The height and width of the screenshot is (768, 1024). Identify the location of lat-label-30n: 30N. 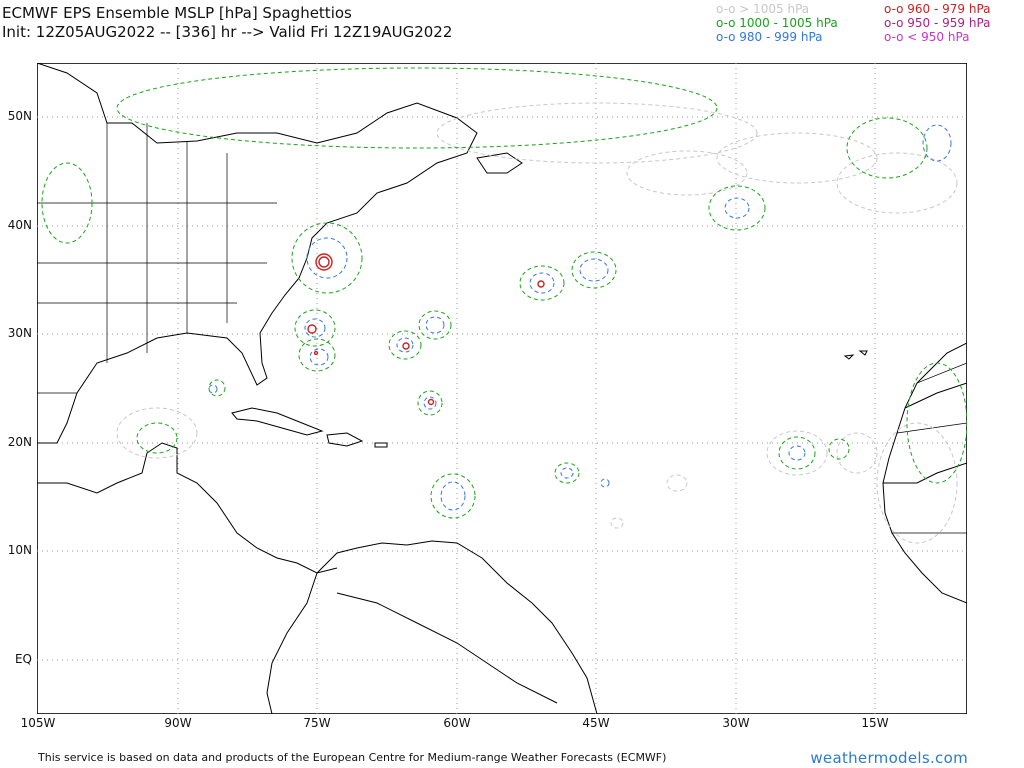
(19, 333).